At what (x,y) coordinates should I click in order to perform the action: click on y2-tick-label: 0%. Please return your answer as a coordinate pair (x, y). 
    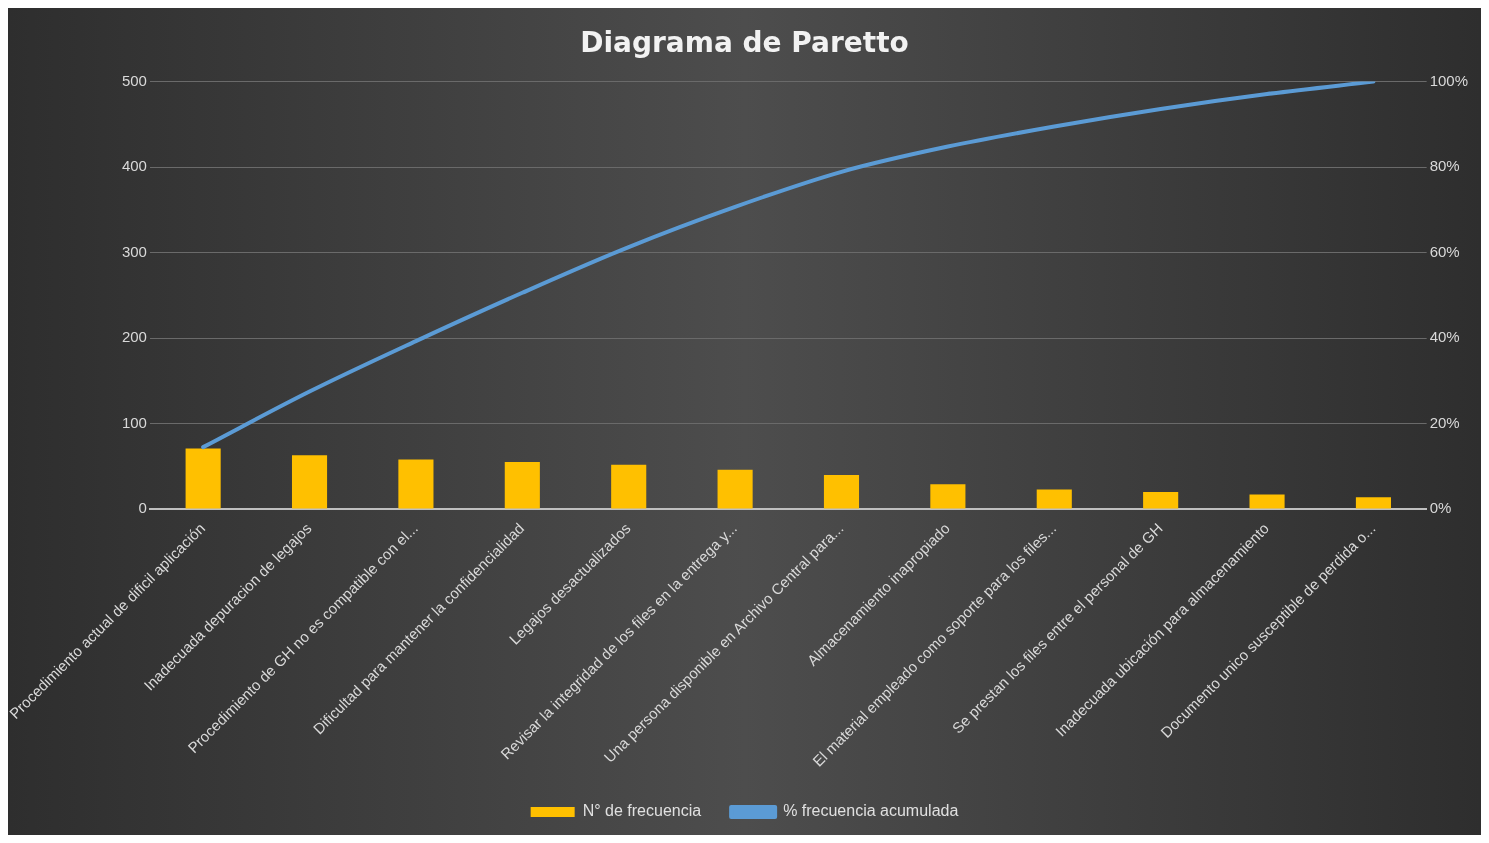
    Looking at the image, I should click on (1440, 508).